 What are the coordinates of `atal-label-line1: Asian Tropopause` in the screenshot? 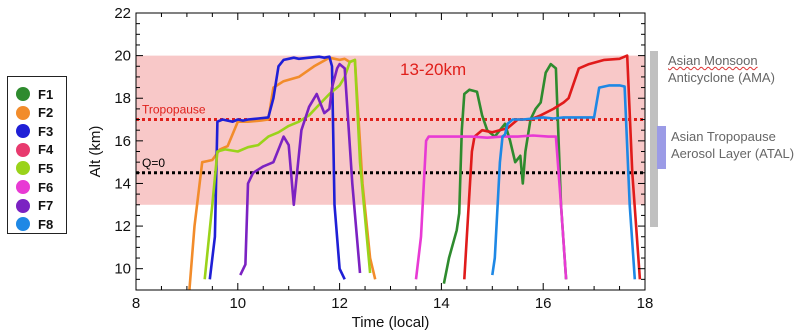 It's located at (723, 136).